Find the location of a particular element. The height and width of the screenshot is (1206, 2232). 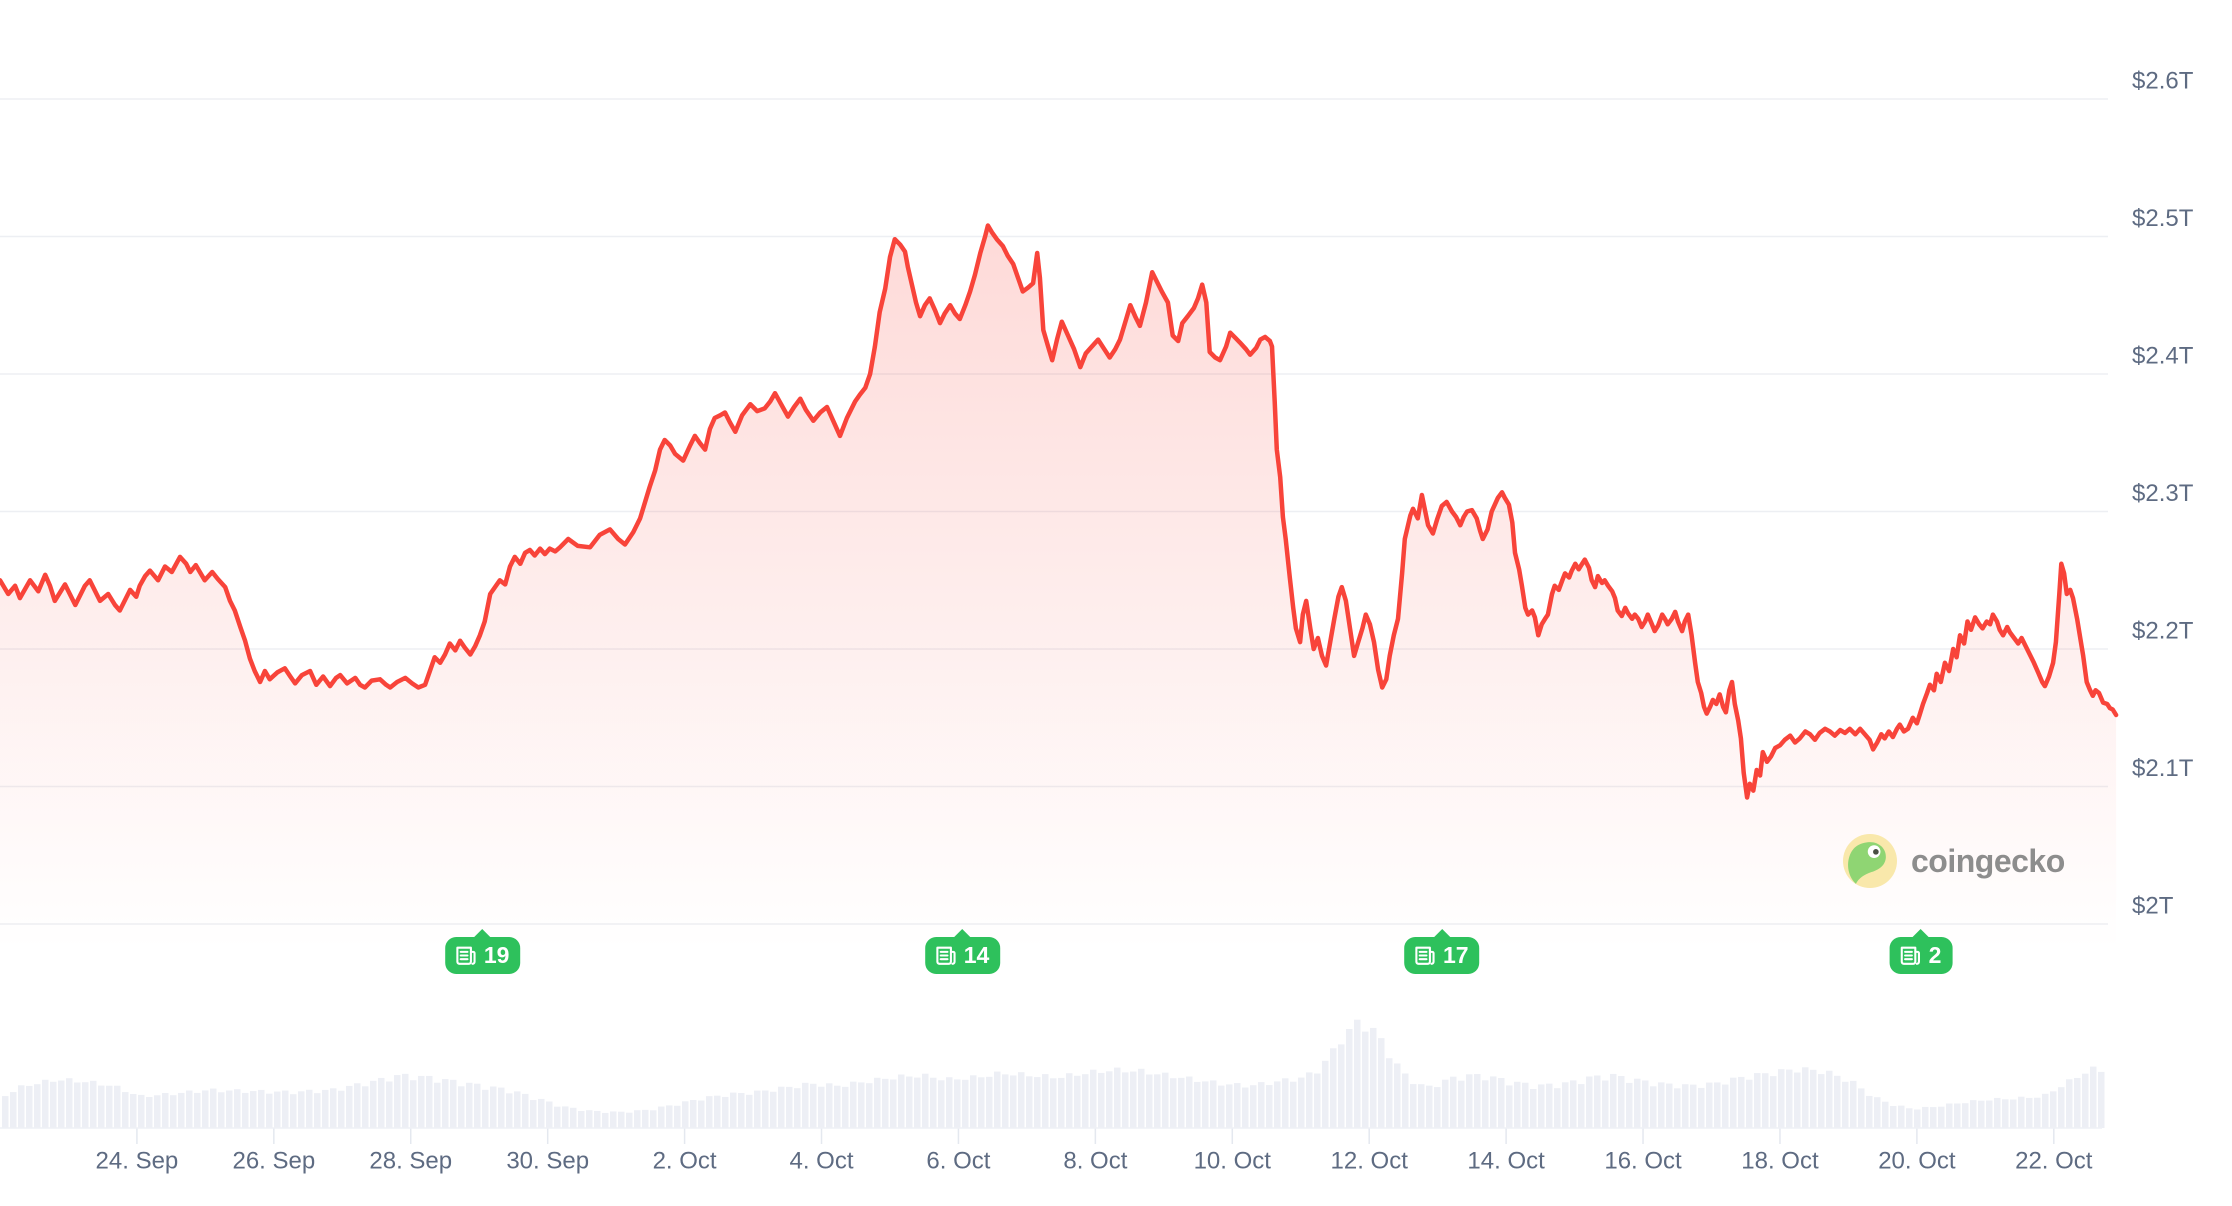

x-axis-label: 10. Oct is located at coordinates (1233, 1160).